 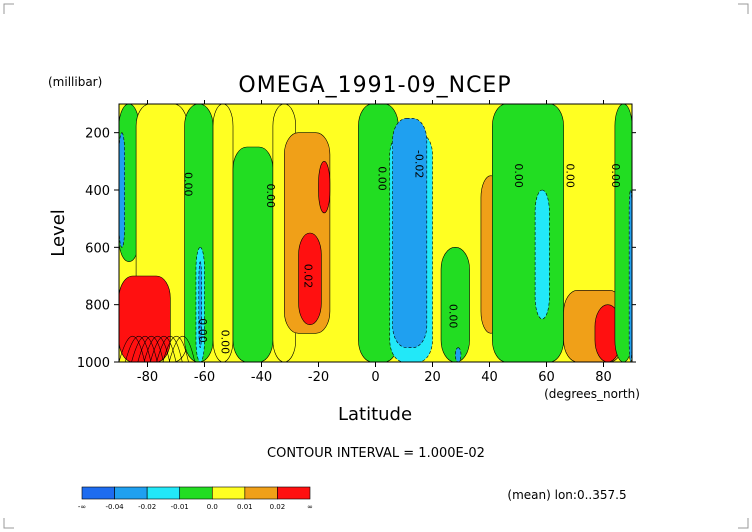 What do you see at coordinates (253, 254) in the screenshot?
I see `contour-region-green-40s` at bounding box center [253, 254].